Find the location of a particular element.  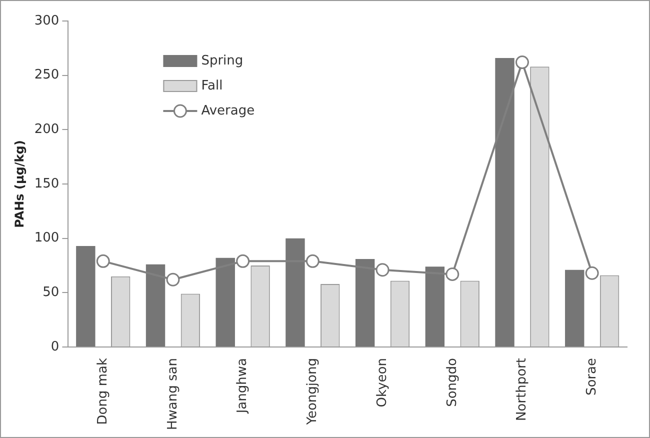

legend-label: Average is located at coordinates (228, 110).